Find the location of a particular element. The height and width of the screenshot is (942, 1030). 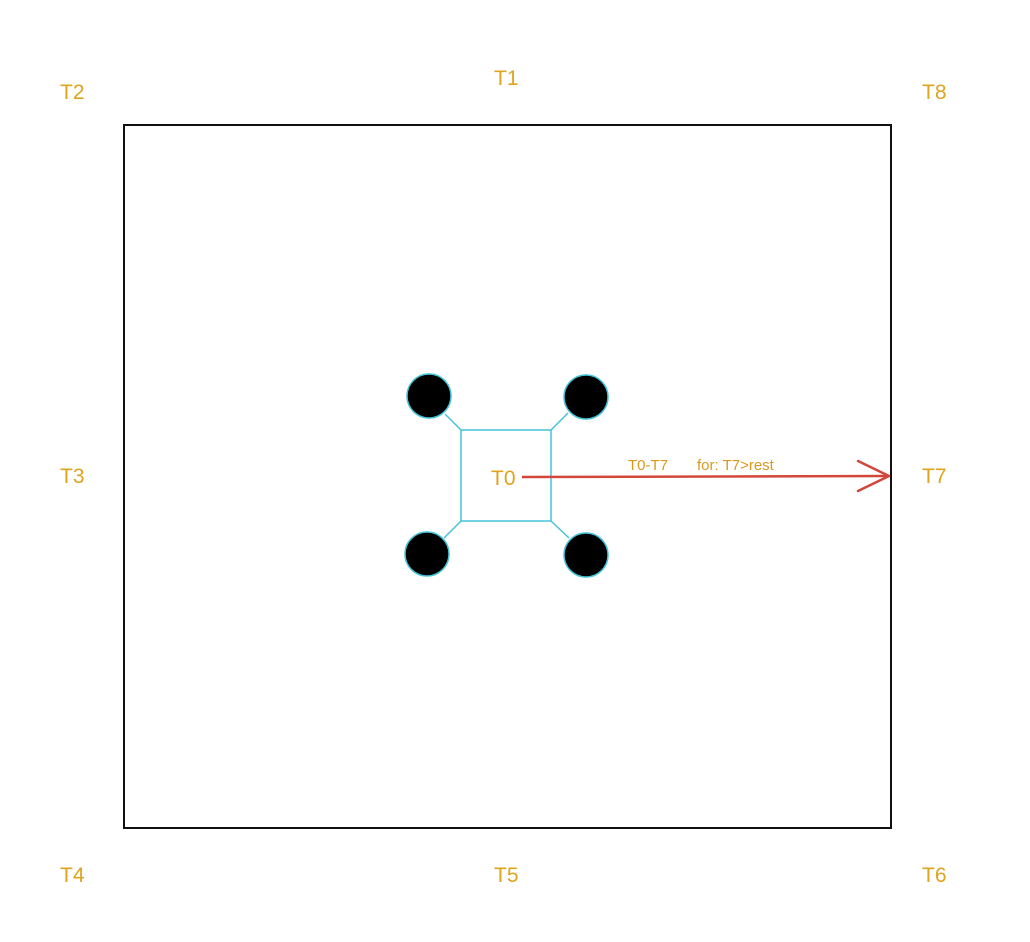

label-t0: T0 is located at coordinates (503, 478).